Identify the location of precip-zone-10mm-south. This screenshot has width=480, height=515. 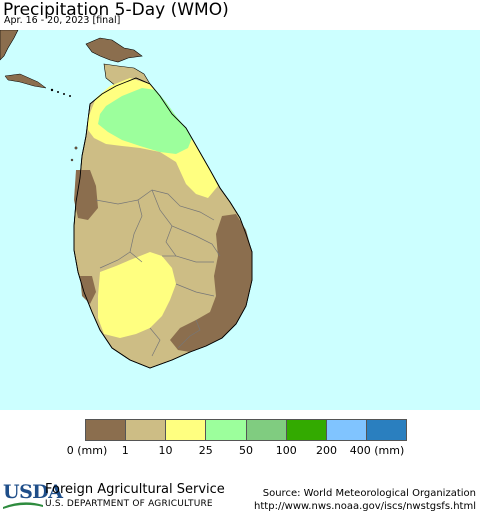
(137, 295).